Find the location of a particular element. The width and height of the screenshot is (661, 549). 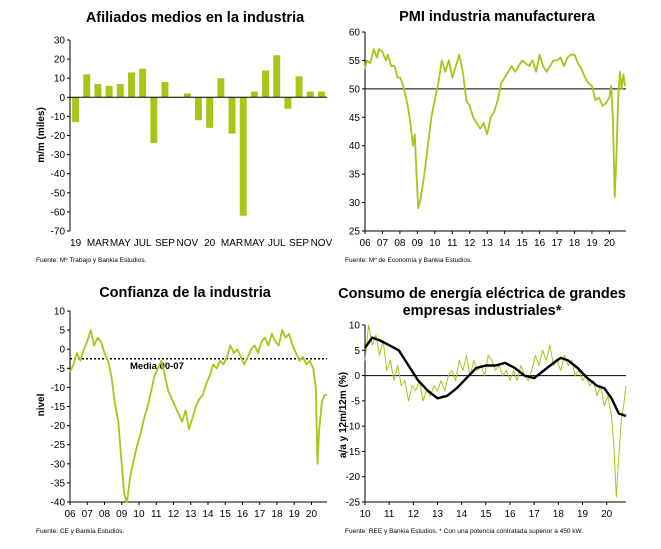

energia-y-tick-label: -20 is located at coordinates (353, 477).